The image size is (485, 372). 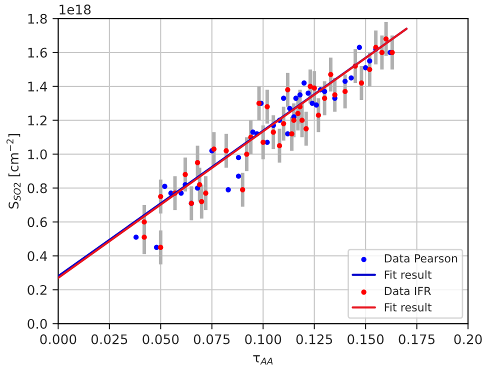 What do you see at coordinates (366, 339) in the screenshot?
I see `x-tick-label: 0.150` at bounding box center [366, 339].